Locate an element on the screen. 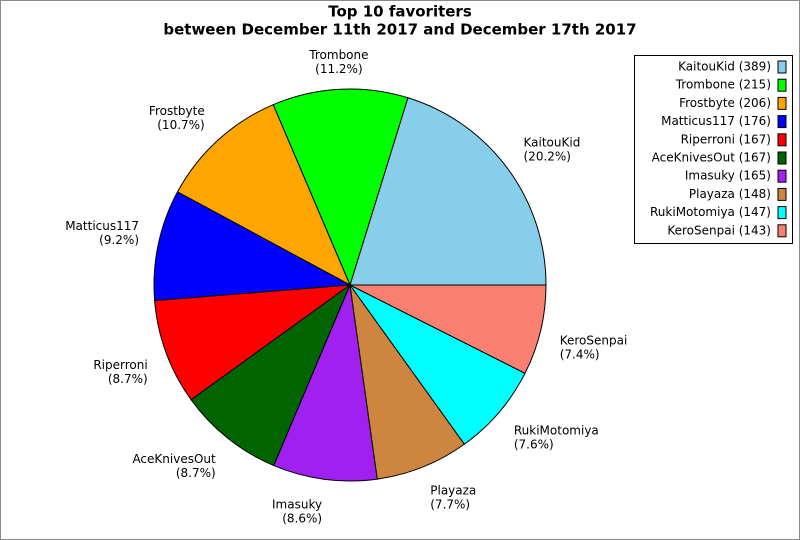 Image resolution: width=800 pixels, height=540 pixels. slice-label: Trombone is located at coordinates (338, 55).